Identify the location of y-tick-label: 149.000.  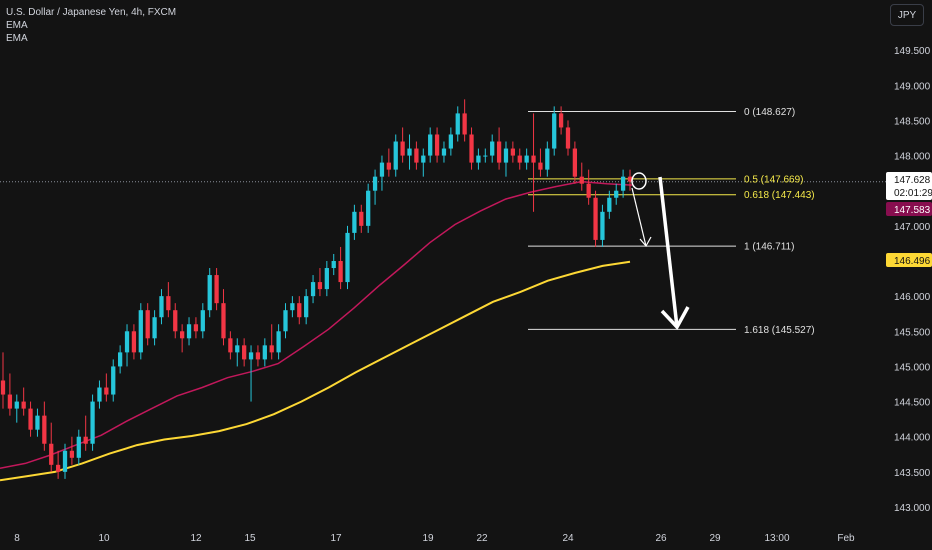
(912, 86).